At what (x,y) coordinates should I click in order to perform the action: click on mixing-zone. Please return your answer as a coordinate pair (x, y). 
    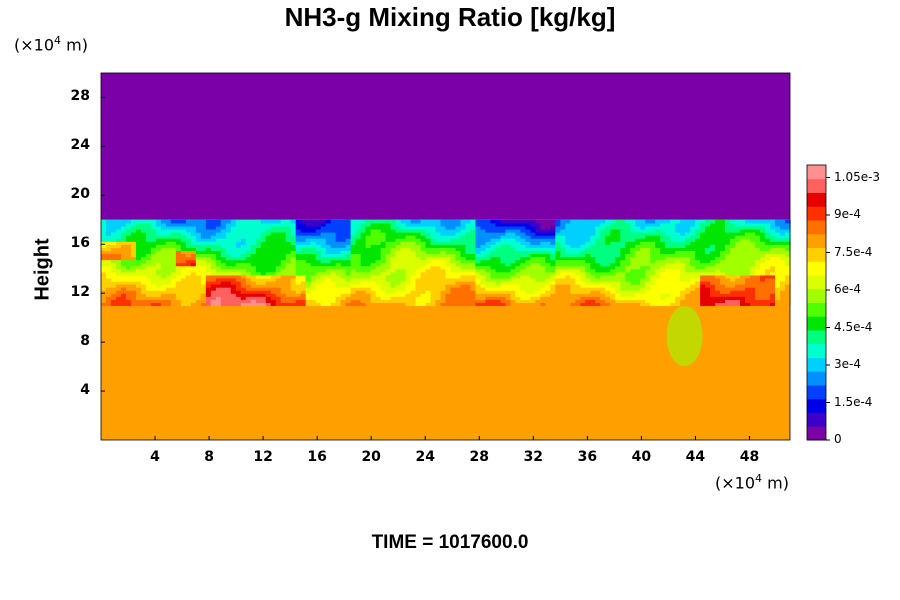
    Looking at the image, I should click on (446, 263).